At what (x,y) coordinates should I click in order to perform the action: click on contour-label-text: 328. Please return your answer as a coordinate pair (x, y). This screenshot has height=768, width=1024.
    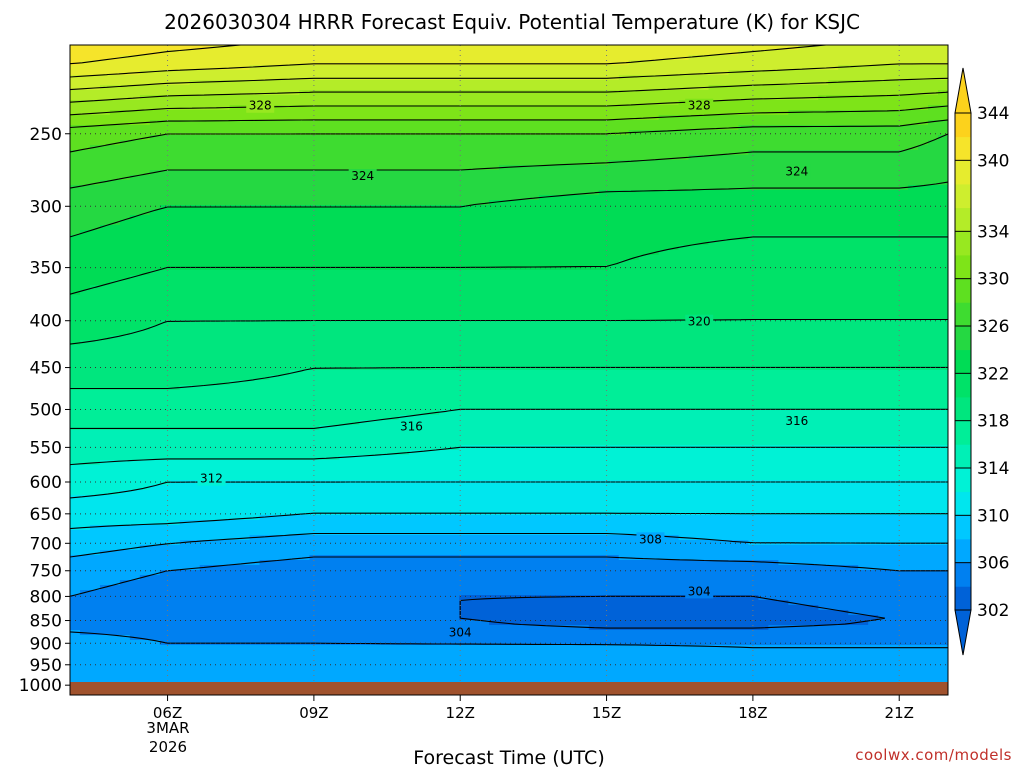
    Looking at the image, I should click on (260, 106).